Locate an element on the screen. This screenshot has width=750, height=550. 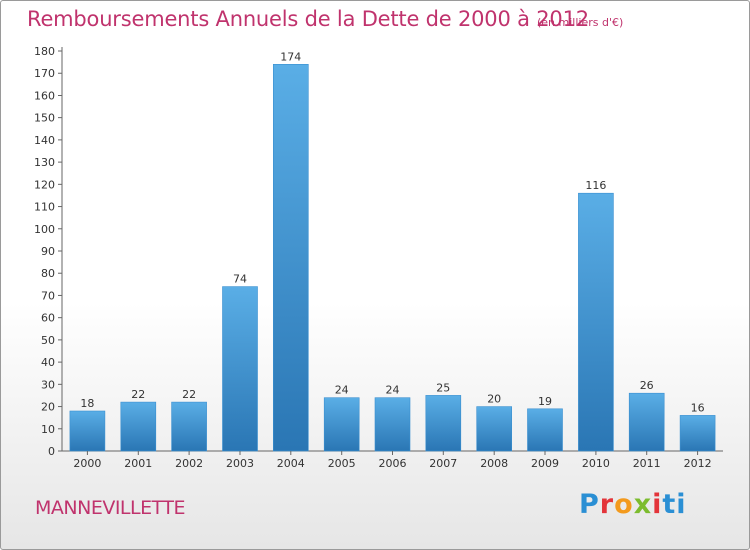
x-tick-label: 2002 is located at coordinates (189, 463).